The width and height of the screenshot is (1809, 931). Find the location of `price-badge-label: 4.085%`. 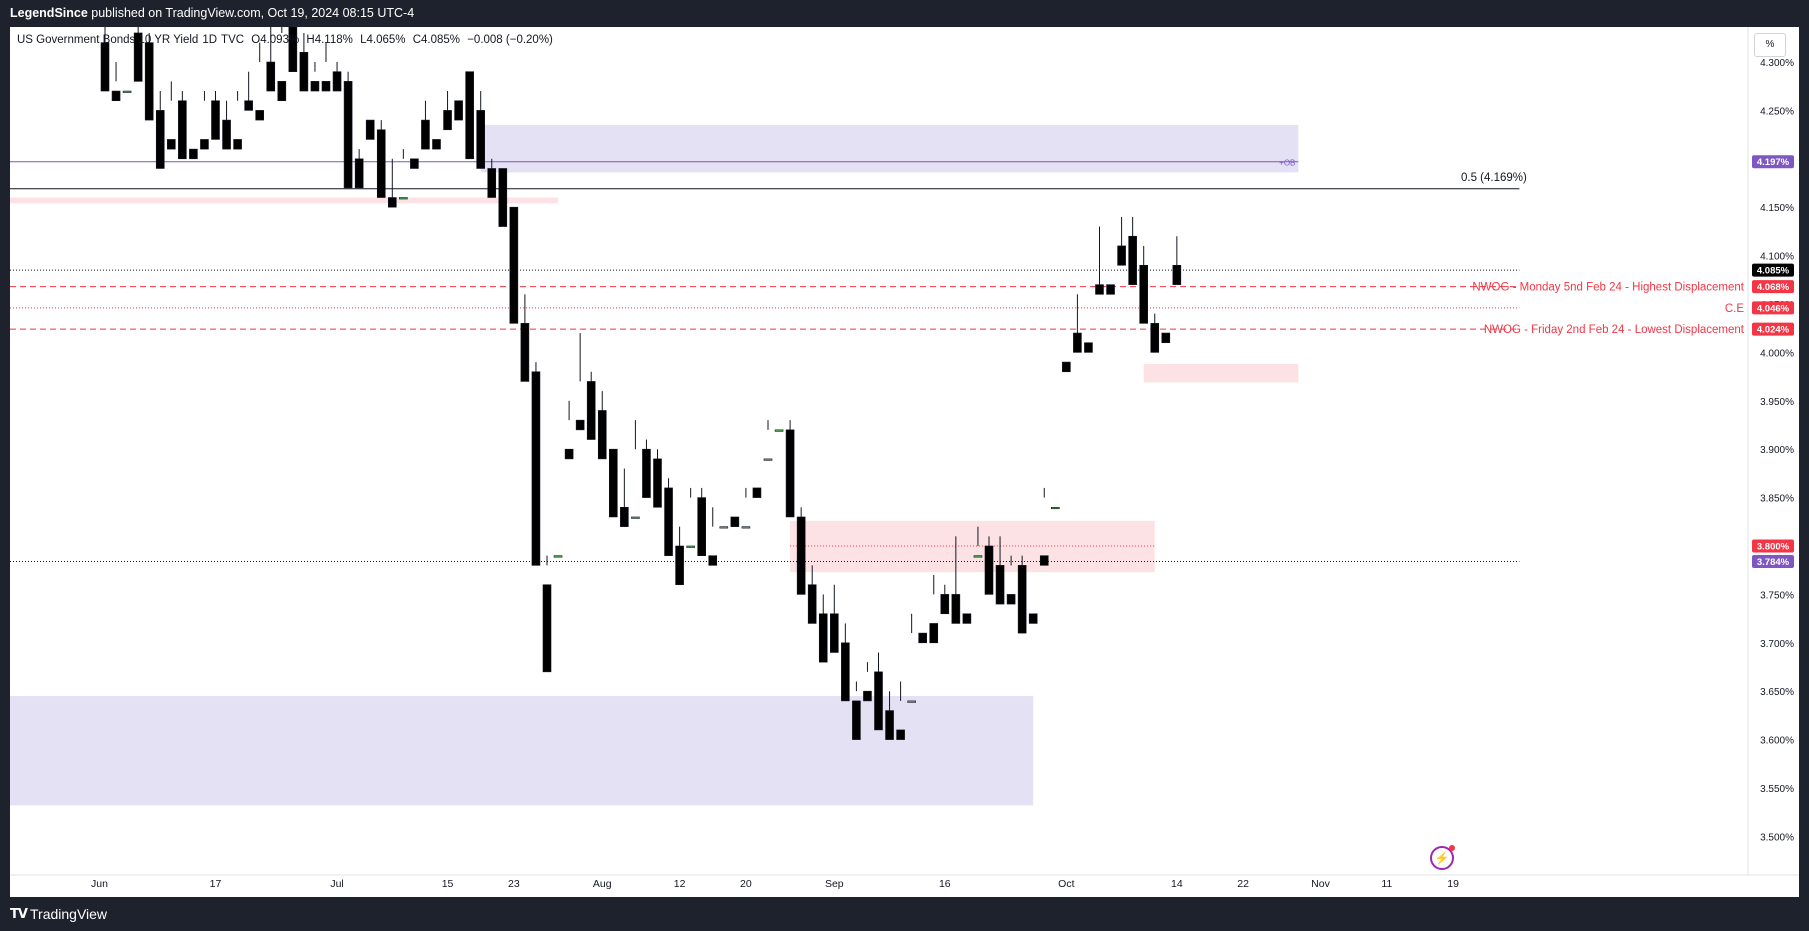

price-badge-label: 4.085% is located at coordinates (1773, 271).